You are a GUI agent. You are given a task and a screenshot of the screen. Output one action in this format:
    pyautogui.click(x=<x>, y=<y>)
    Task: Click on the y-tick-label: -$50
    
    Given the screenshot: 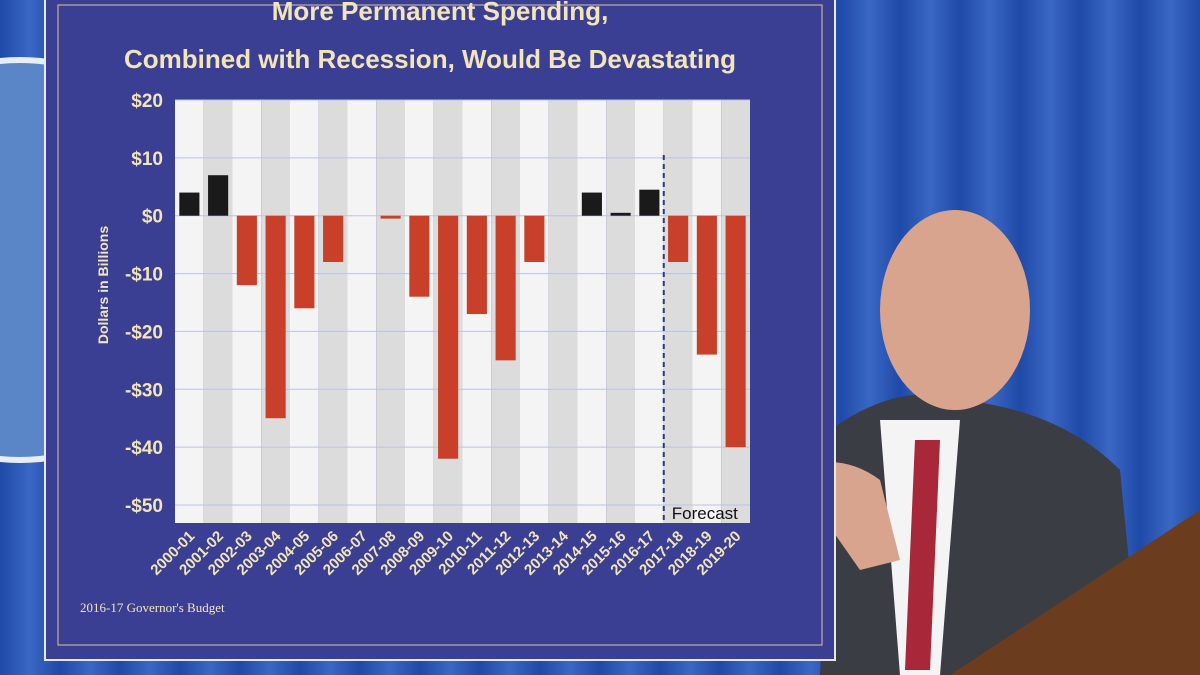 What is the action you would take?
    pyautogui.click(x=144, y=506)
    